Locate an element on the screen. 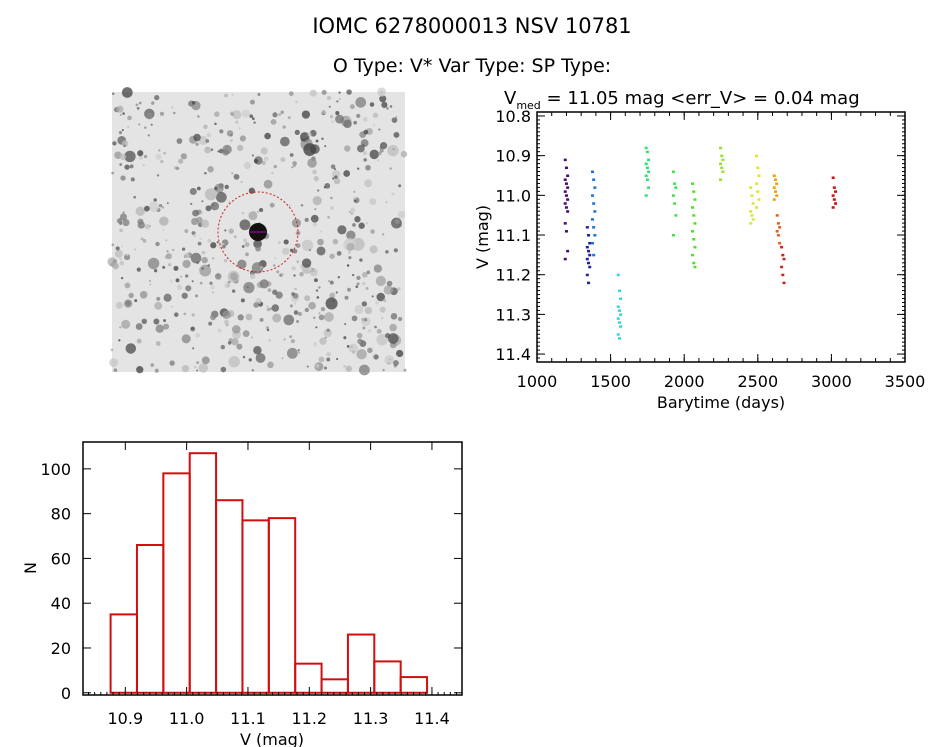  plot-frame is located at coordinates (721, 237).